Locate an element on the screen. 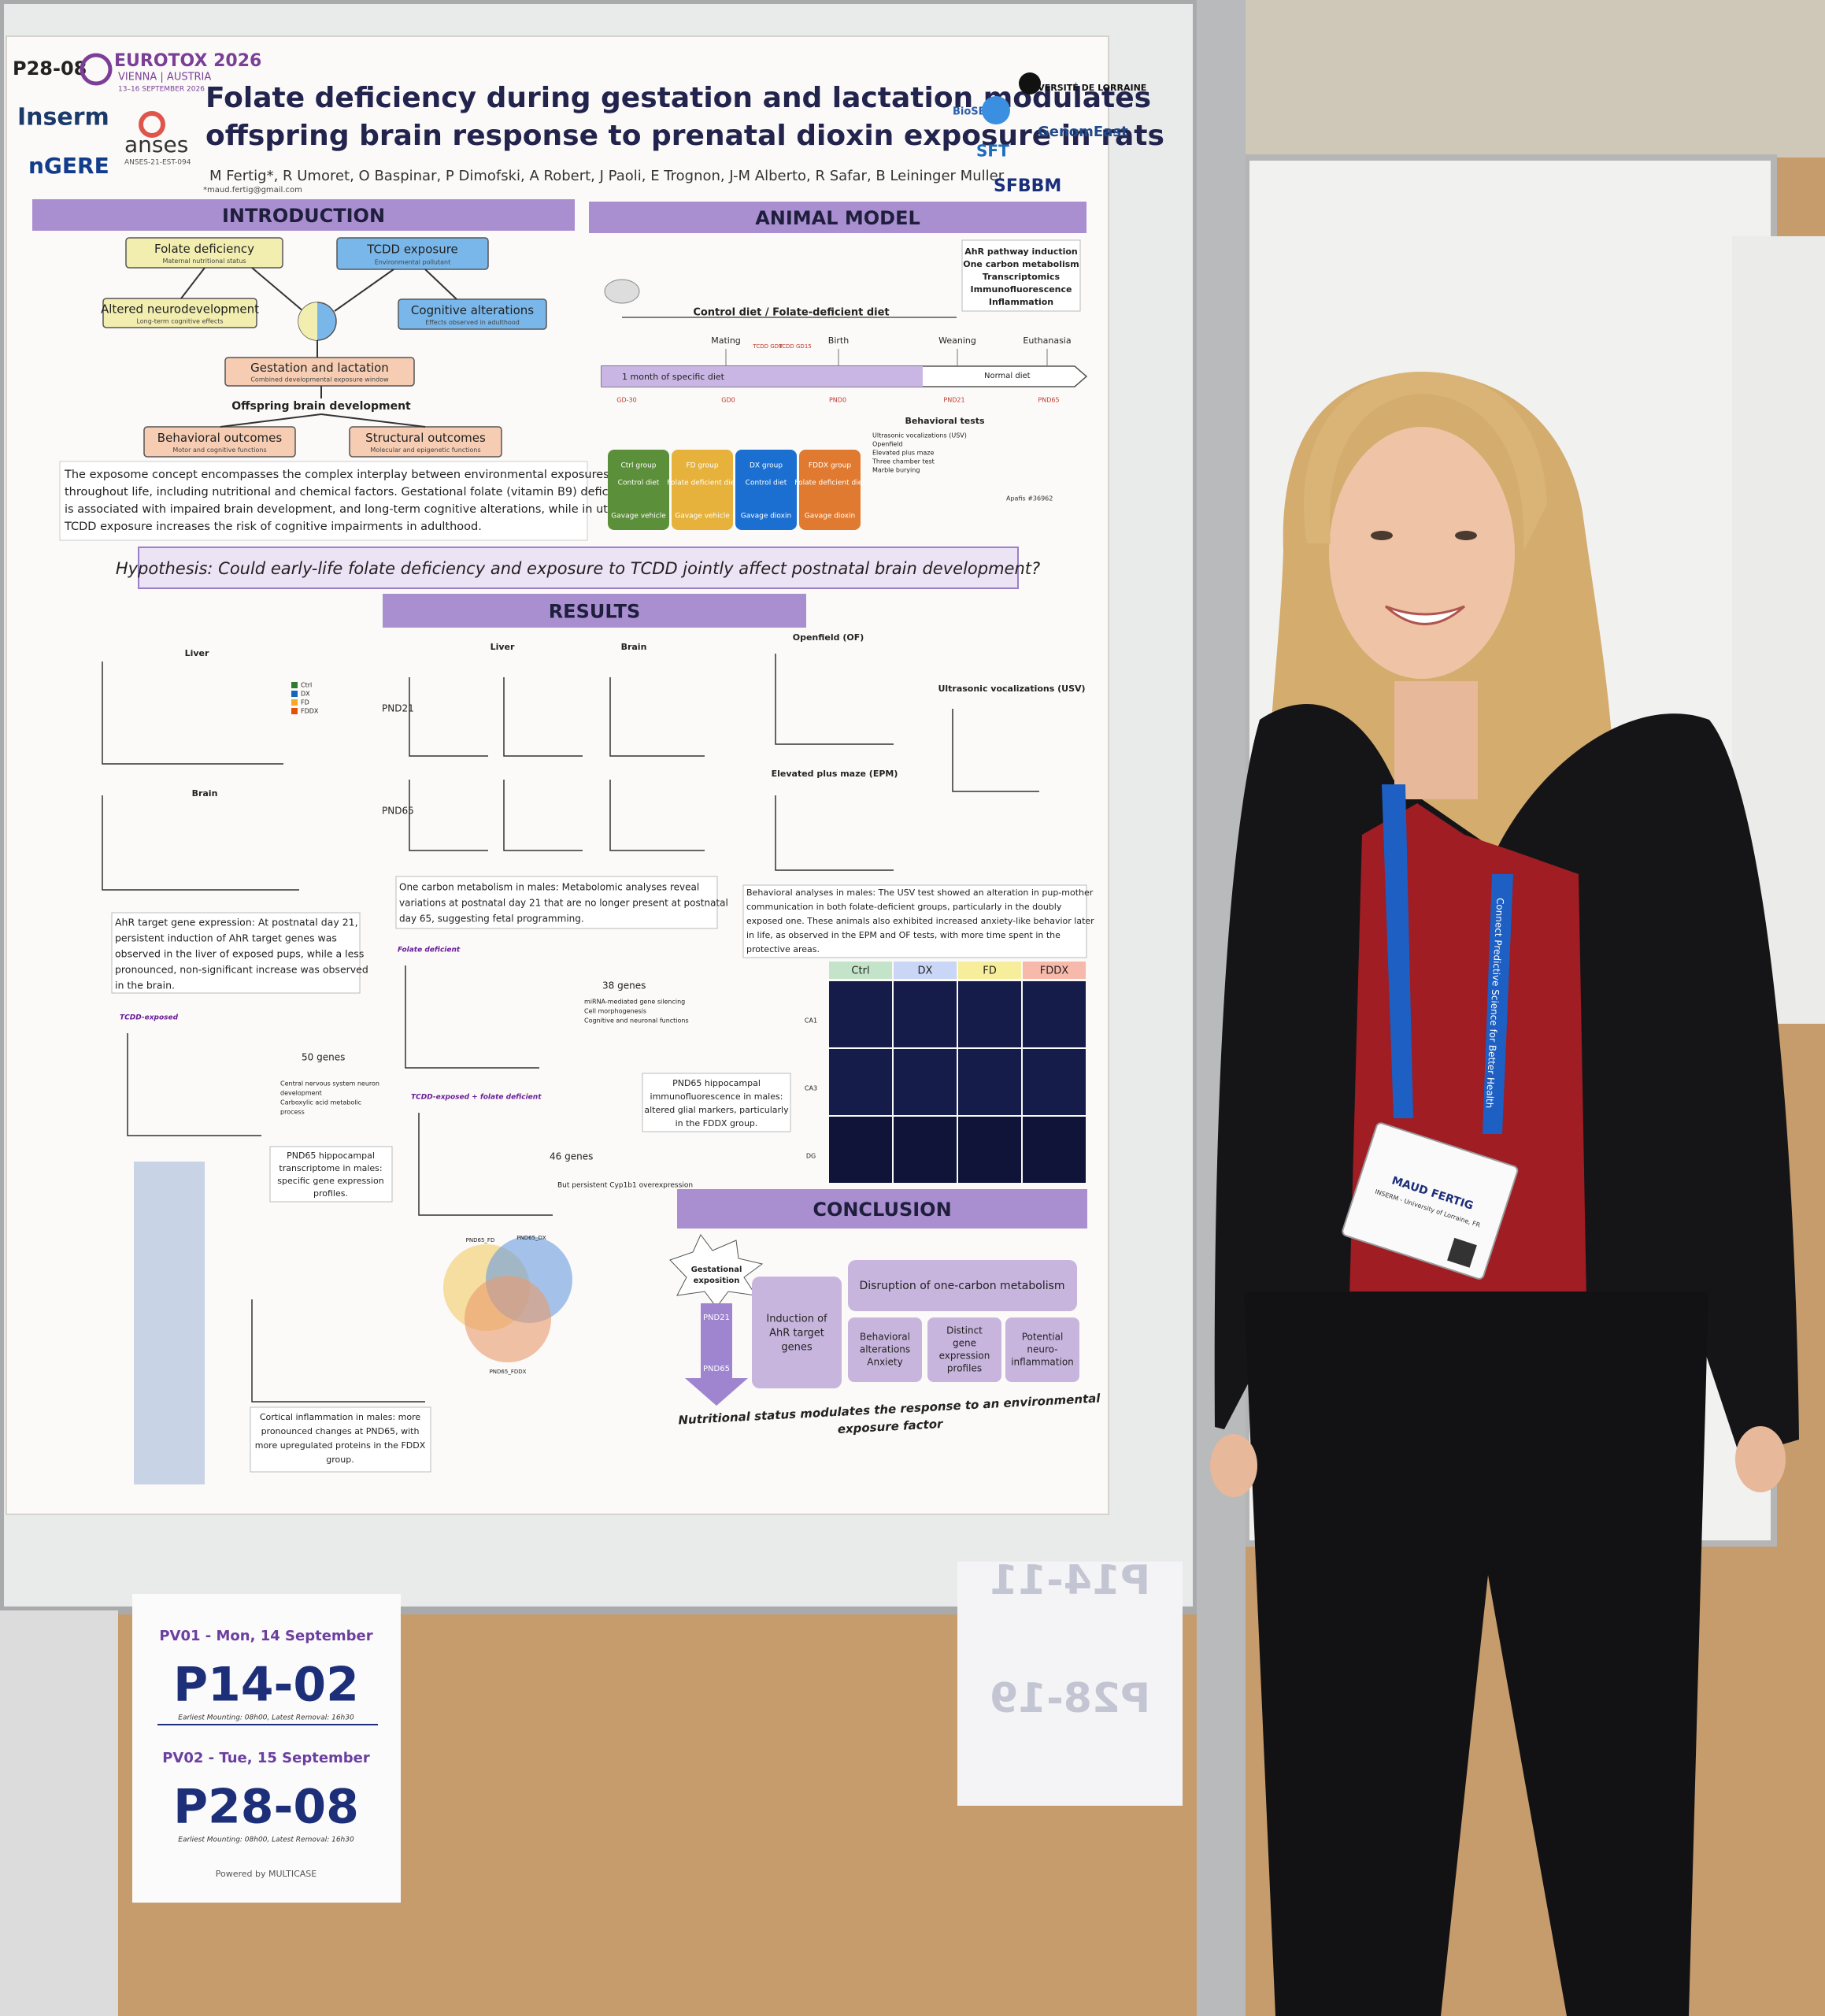  box-sub: Environmental pollutant is located at coordinates (412, 262).